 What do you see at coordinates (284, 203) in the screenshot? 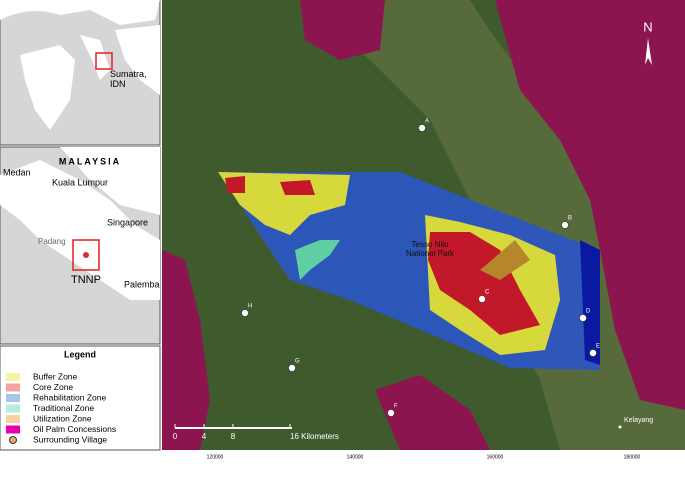
I see `buffer-zone` at bounding box center [284, 203].